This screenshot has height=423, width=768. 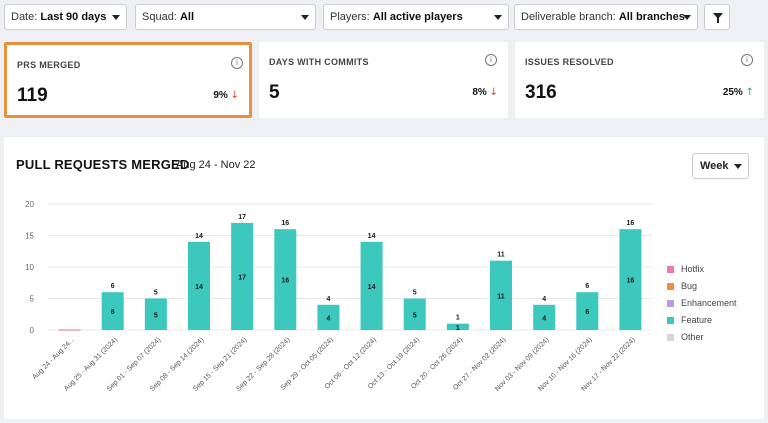 I want to click on card-value: 119, so click(x=32, y=95).